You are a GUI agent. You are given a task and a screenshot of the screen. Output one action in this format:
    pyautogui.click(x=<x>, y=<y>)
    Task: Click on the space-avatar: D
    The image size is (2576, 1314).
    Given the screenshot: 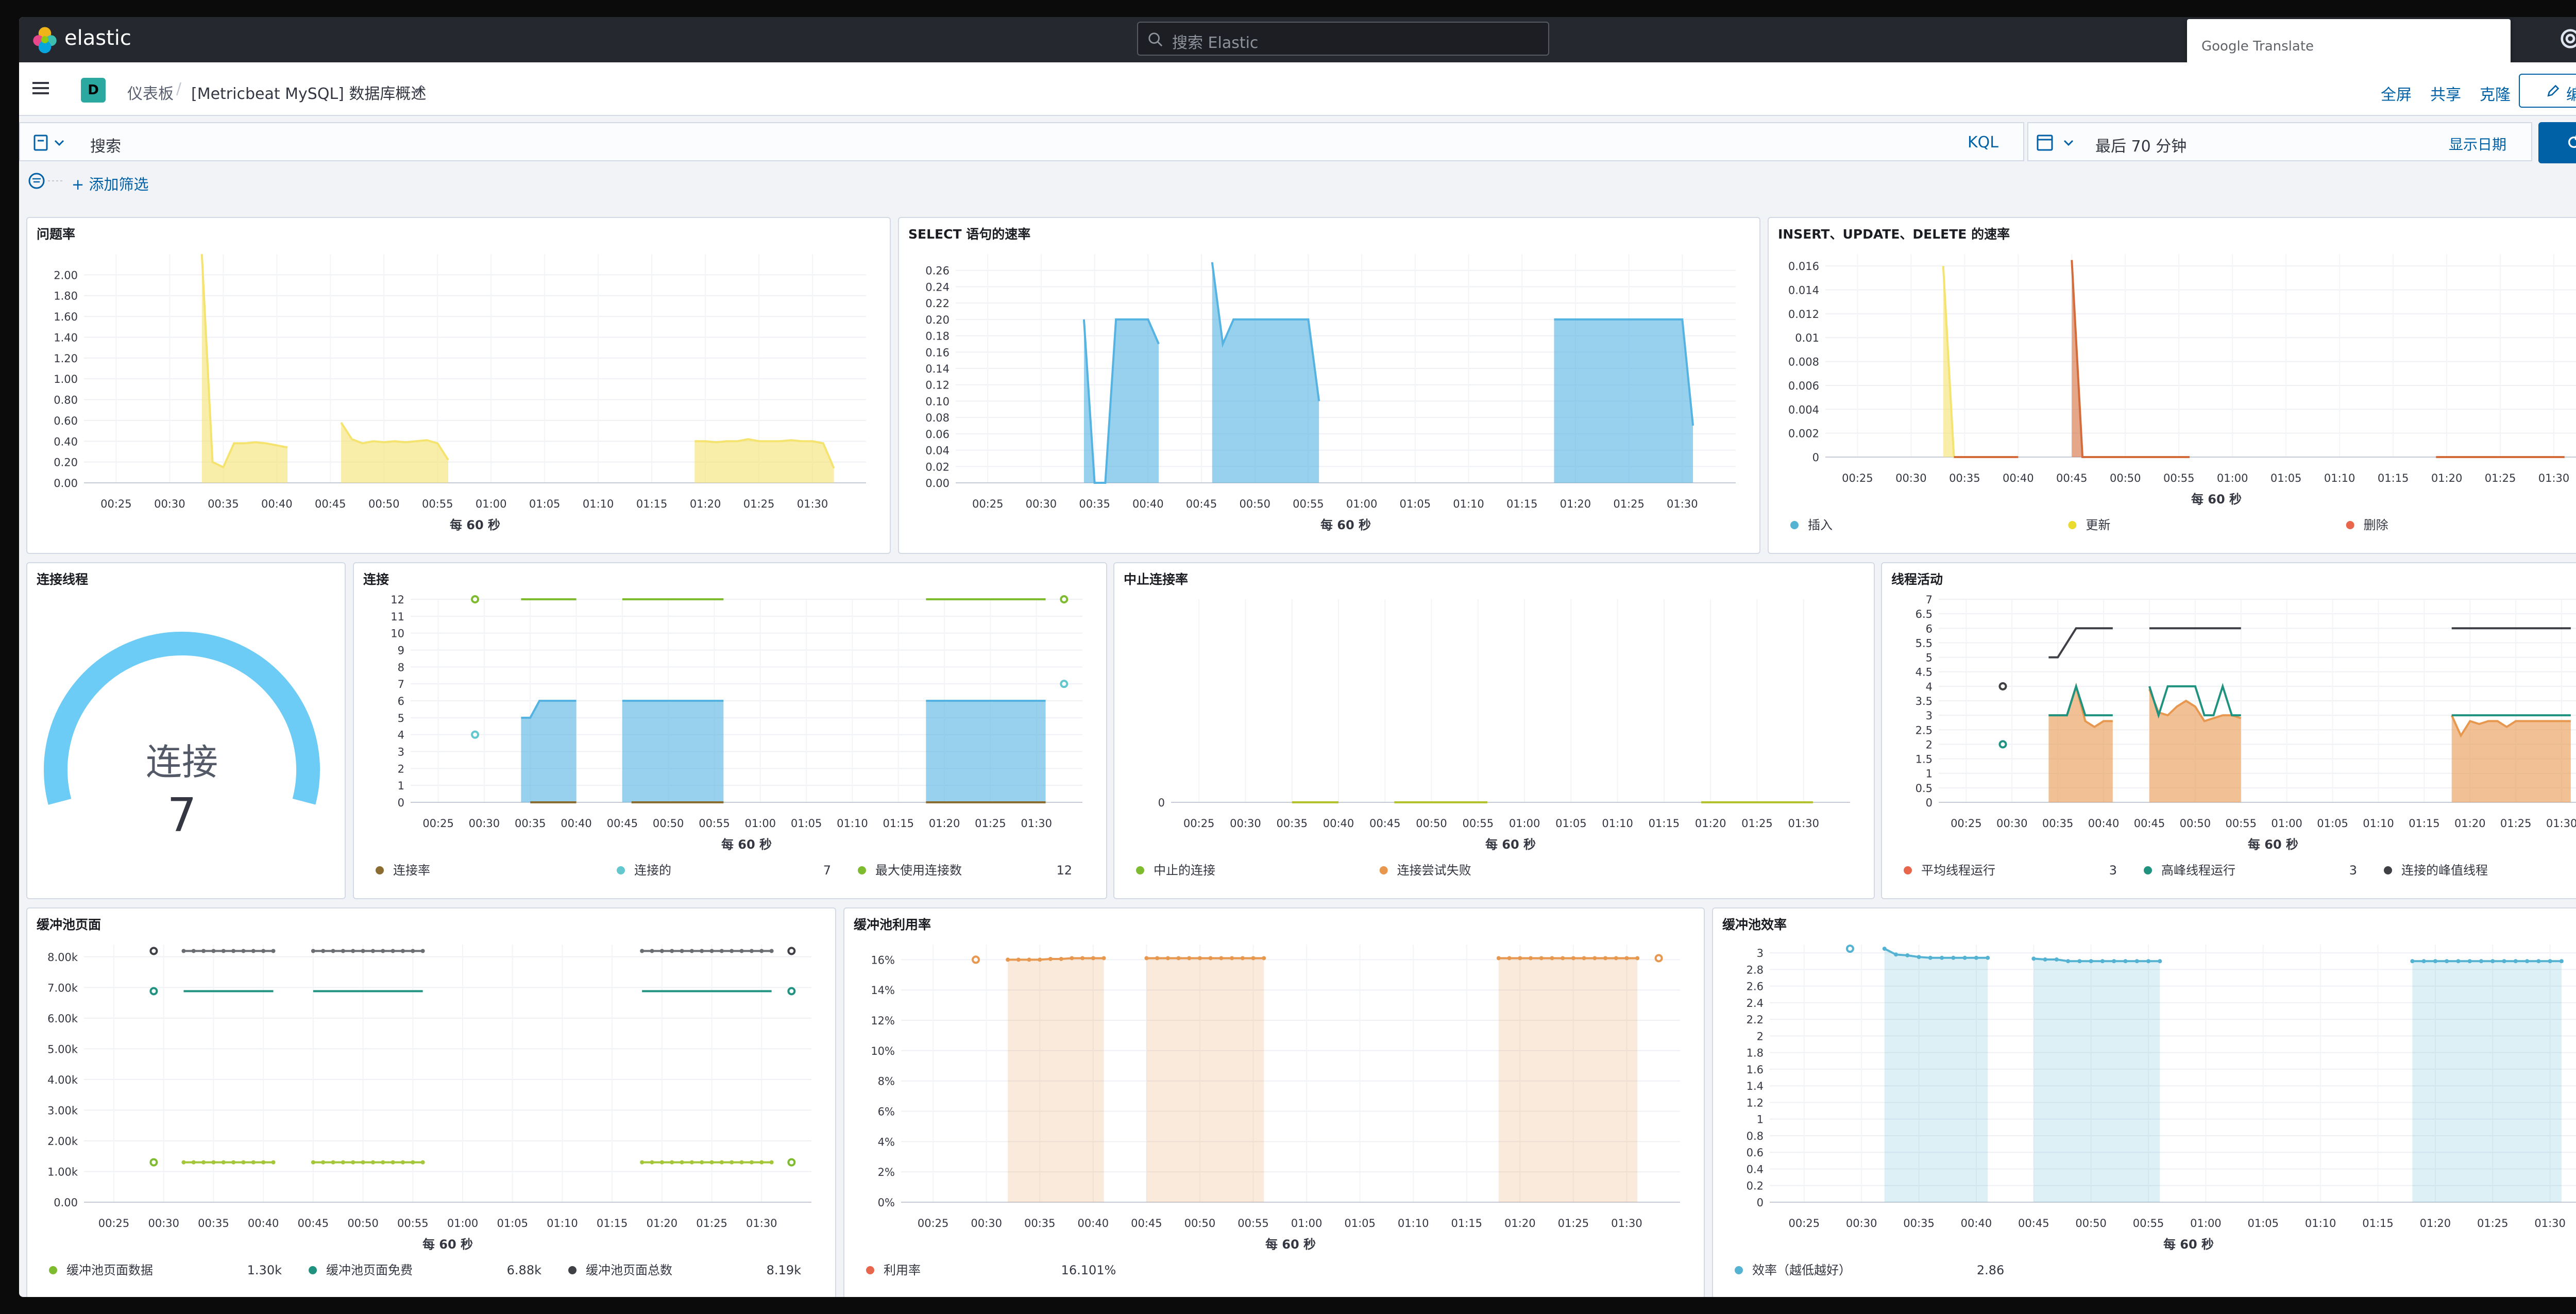 What is the action you would take?
    pyautogui.click(x=93, y=90)
    